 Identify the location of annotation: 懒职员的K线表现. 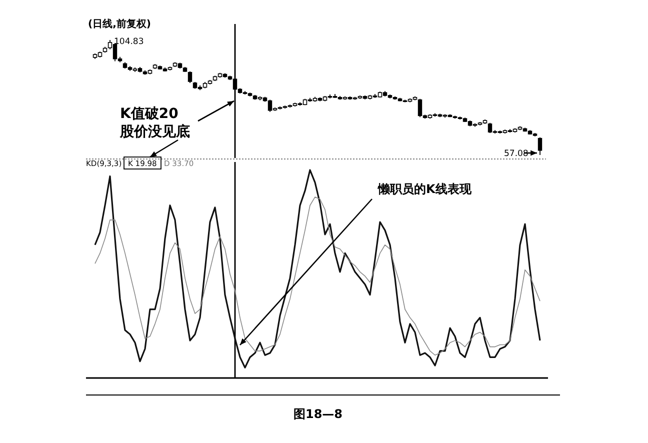
(424, 189).